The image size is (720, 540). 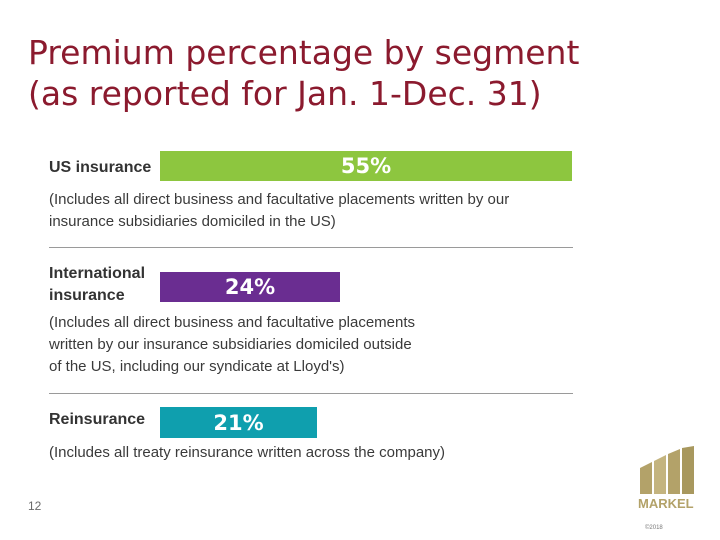 I want to click on segment-label-line: insurance, so click(x=87, y=295).